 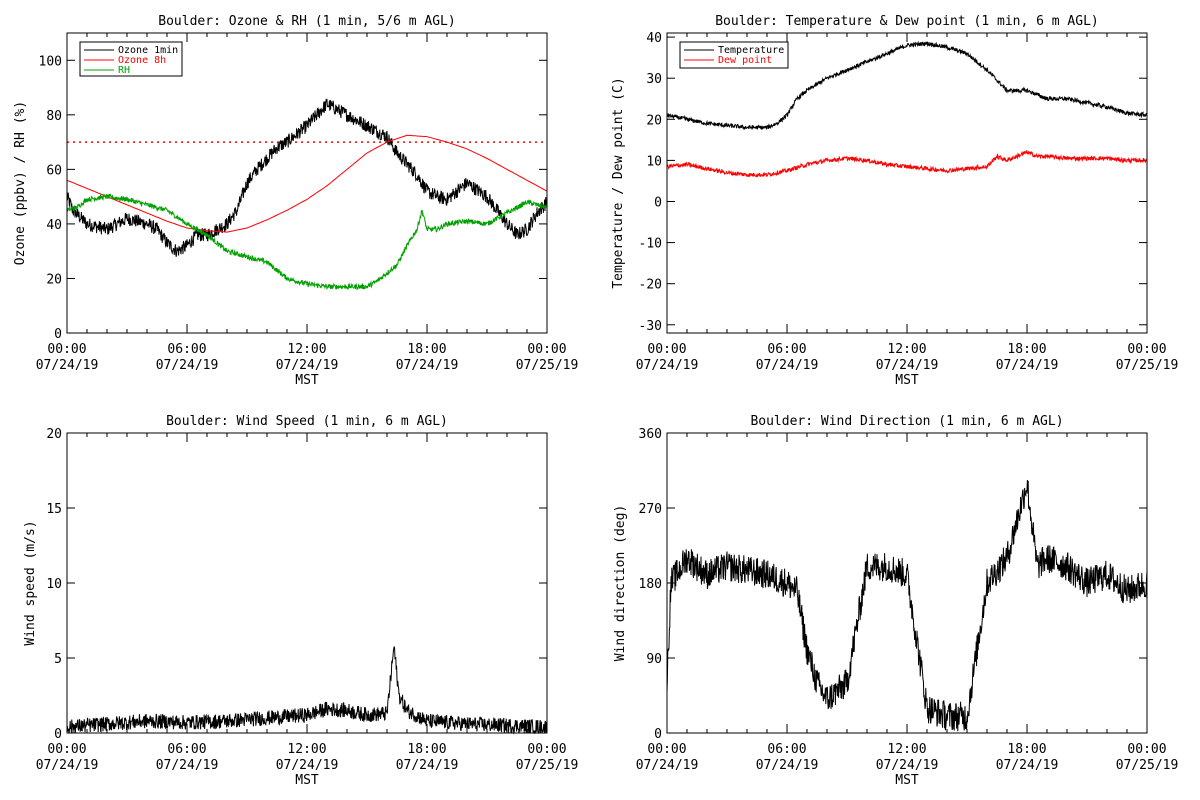 What do you see at coordinates (751, 50) in the screenshot?
I see `legend-entry: Temperature` at bounding box center [751, 50].